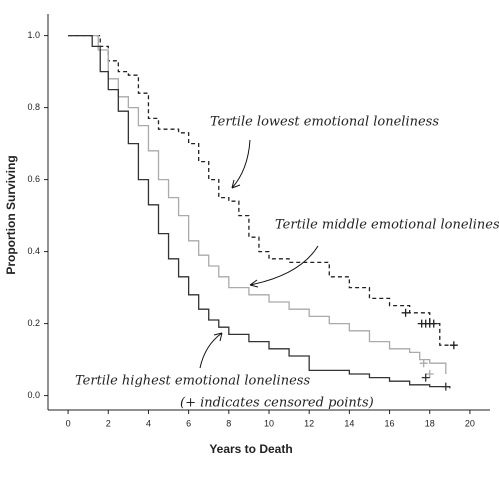  Describe the element at coordinates (33, 323) in the screenshot. I see `y-tick-label: 0.2` at that location.